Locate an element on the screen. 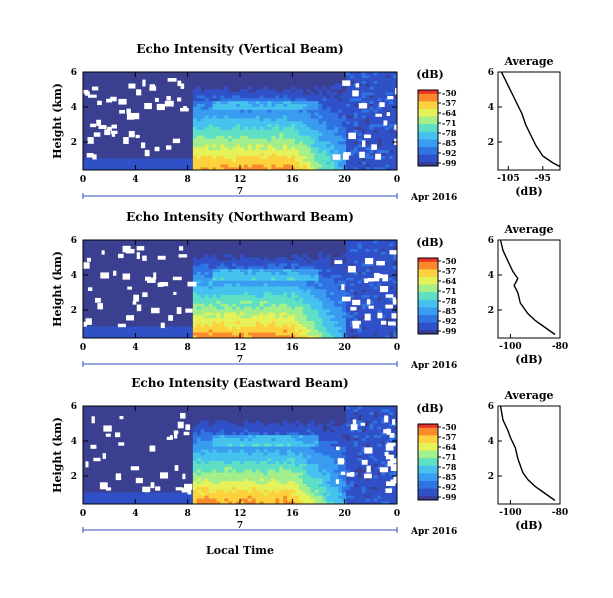 The height and width of the screenshot is (598, 613). inset-title: Average is located at coordinates (528, 229).